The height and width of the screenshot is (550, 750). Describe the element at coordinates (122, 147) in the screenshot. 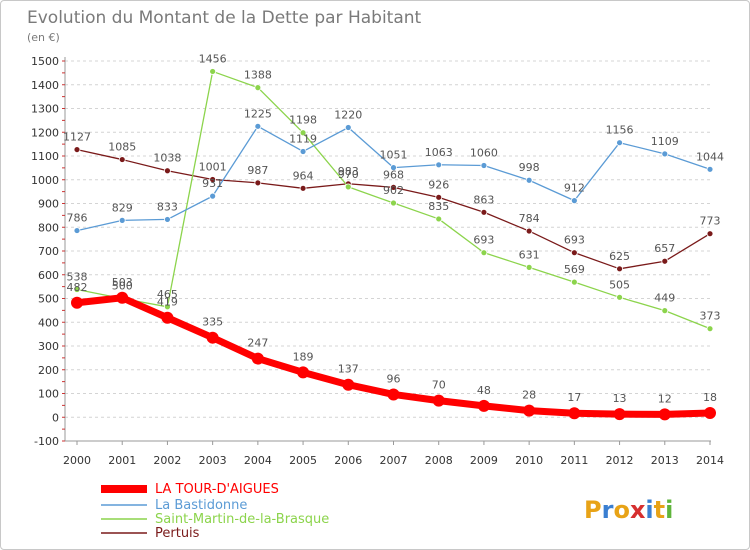

I see `data-label: 1085` at that location.